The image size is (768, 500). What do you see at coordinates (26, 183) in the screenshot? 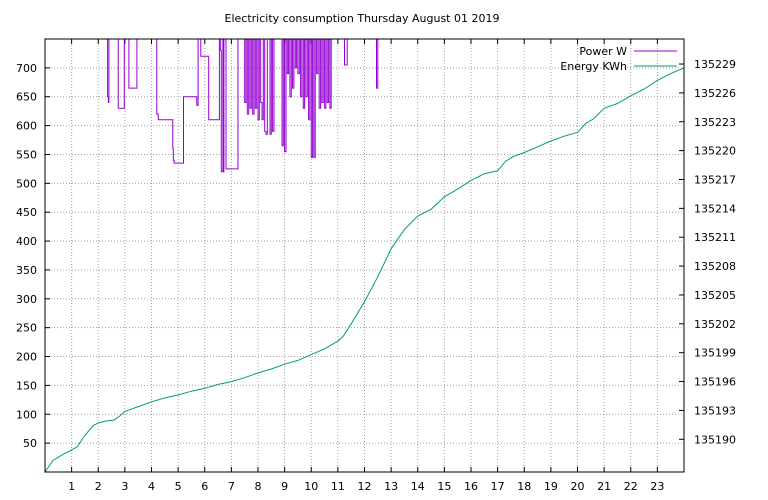
I see `y-tick-label: 500` at bounding box center [26, 183].